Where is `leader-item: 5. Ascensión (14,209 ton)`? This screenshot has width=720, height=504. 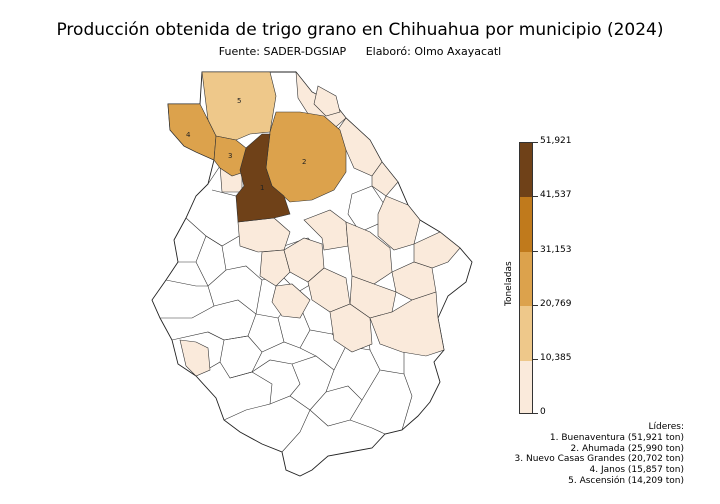
leader-item: 5. Ascensión (14,209 ton) is located at coordinates (626, 480).